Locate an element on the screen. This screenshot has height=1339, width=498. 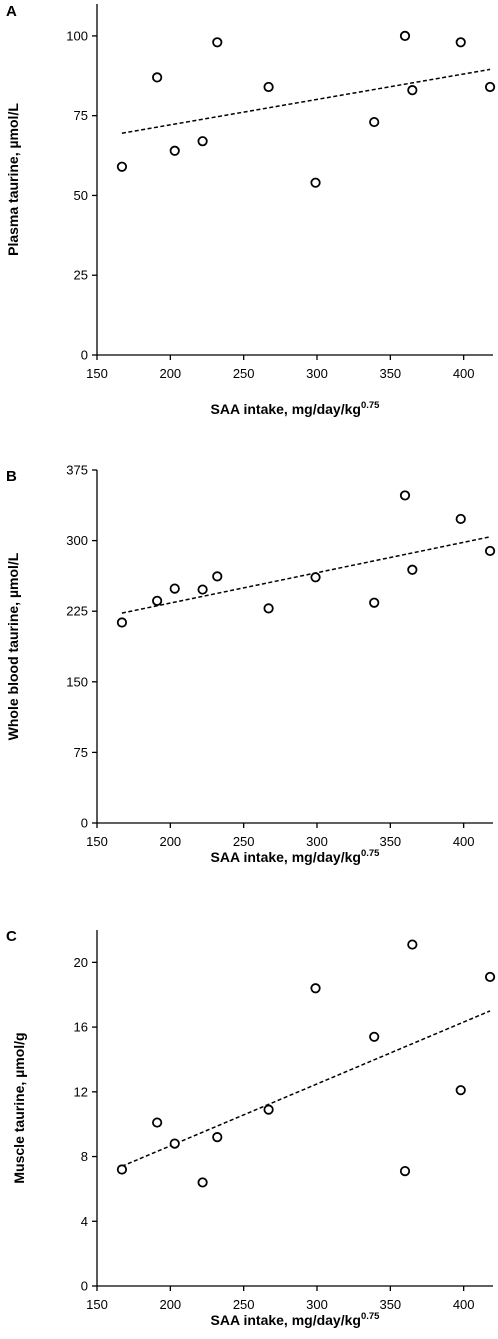
panel-label: B is located at coordinates (11, 476).